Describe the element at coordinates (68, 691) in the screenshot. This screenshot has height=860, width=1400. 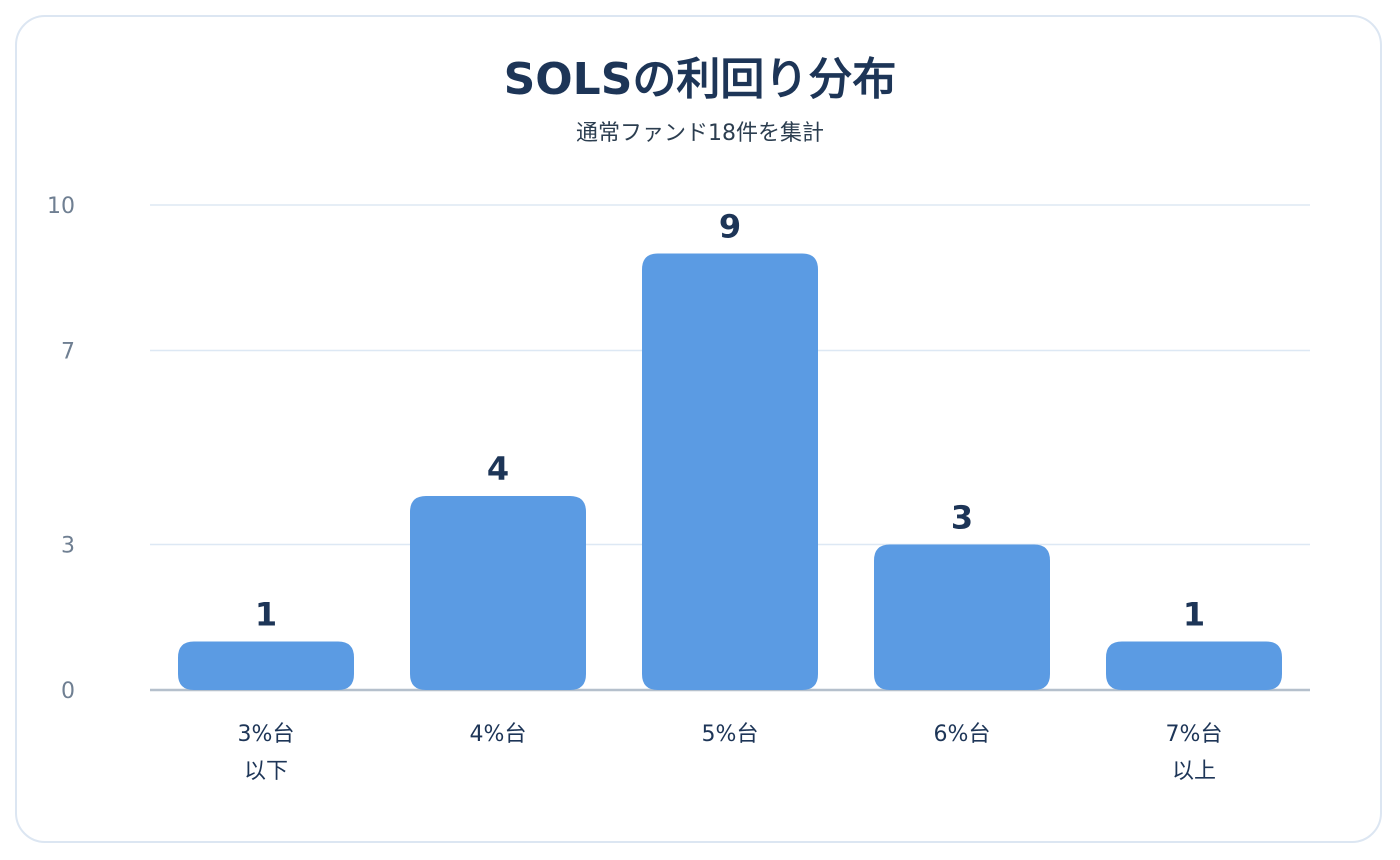
I see `y-tick-label: 0` at that location.